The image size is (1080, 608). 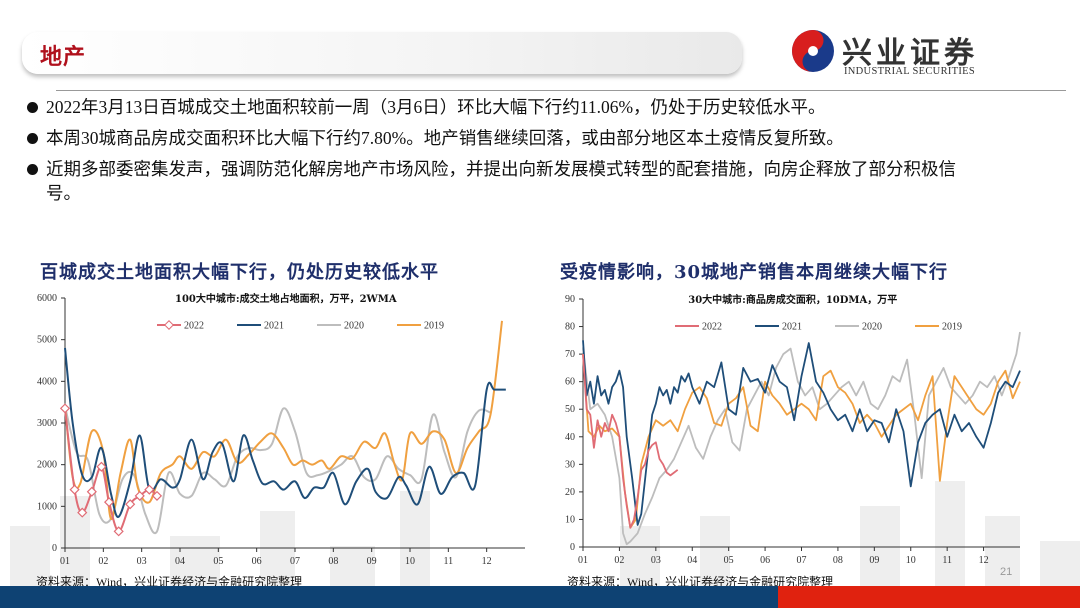 What do you see at coordinates (389, 597) in the screenshot?
I see `footer-bar-blue` at bounding box center [389, 597].